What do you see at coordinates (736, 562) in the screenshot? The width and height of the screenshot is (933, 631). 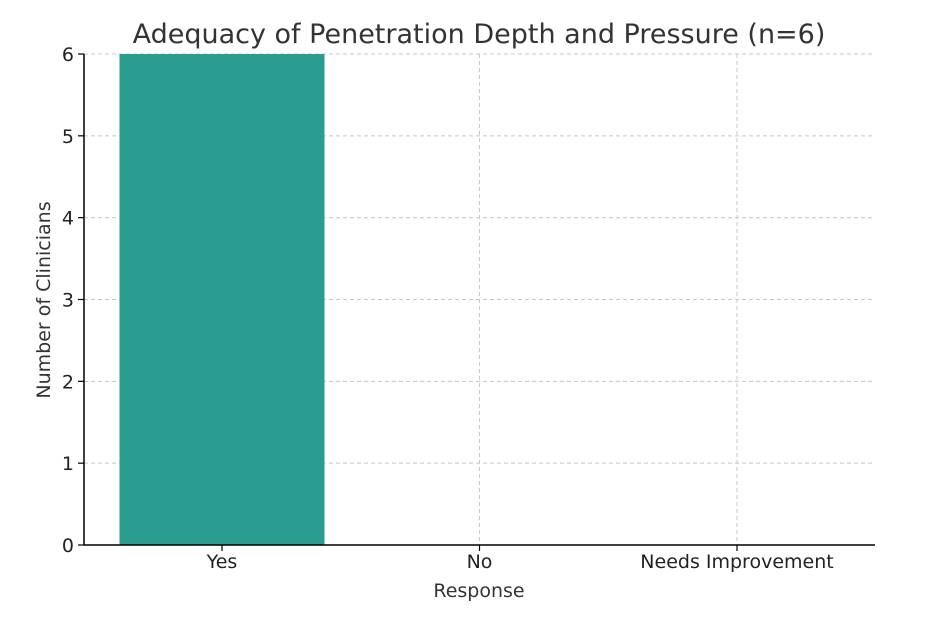 I see `x-tick-label: Needs Improvement` at bounding box center [736, 562].